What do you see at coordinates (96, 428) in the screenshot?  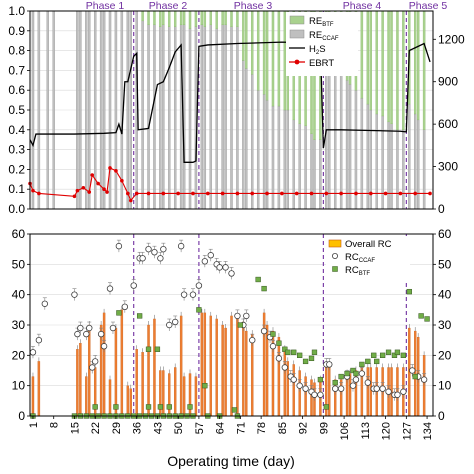 I see `x-tick-label: 22` at bounding box center [96, 428].